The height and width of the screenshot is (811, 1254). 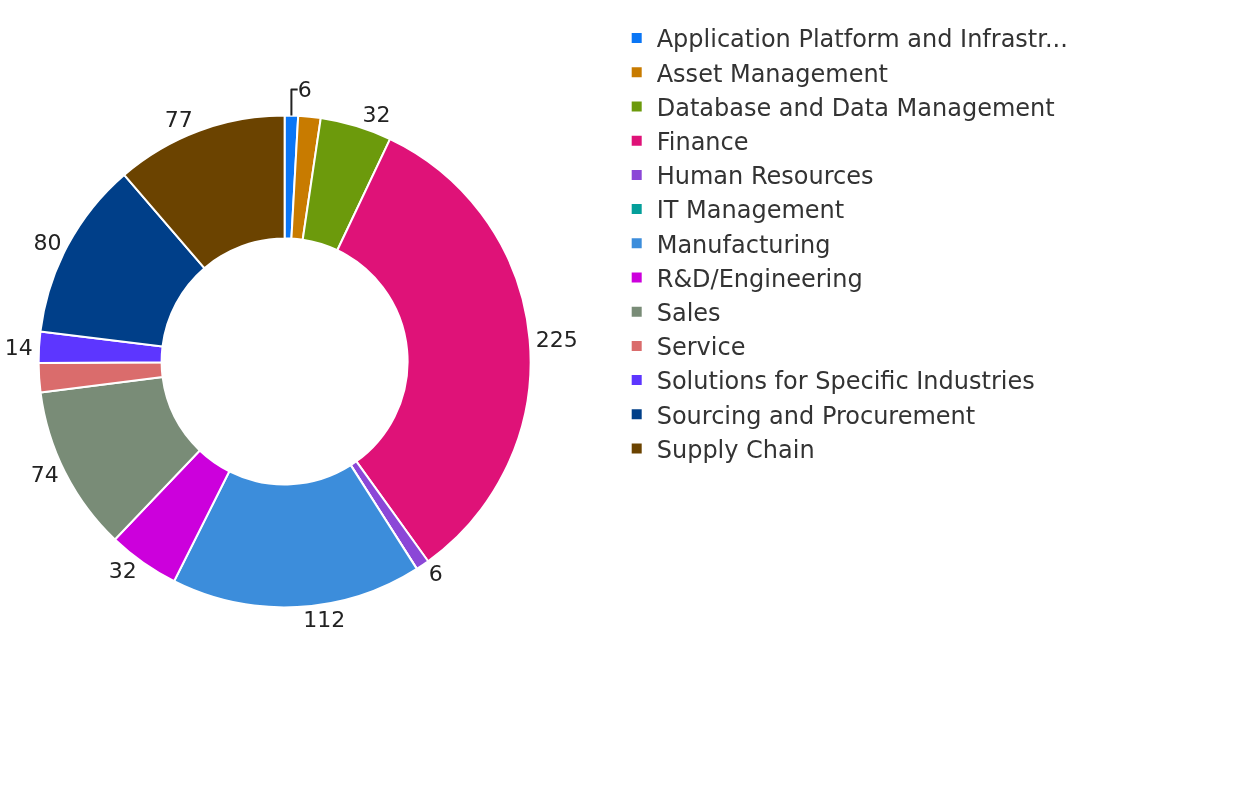 What do you see at coordinates (765, 176) in the screenshot?
I see `legend-label: Human Resources` at bounding box center [765, 176].